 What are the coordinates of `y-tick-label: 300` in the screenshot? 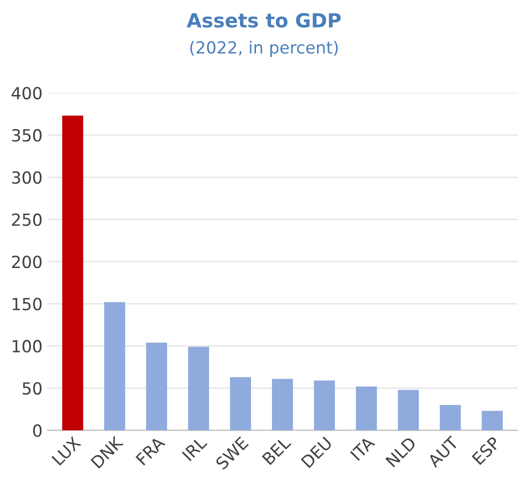 It's located at (27, 177).